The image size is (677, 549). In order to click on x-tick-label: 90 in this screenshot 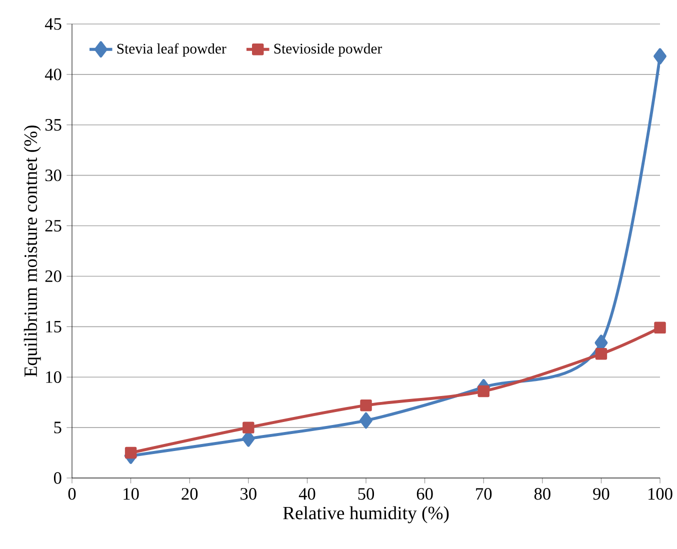, I will do `click(601, 494)`.